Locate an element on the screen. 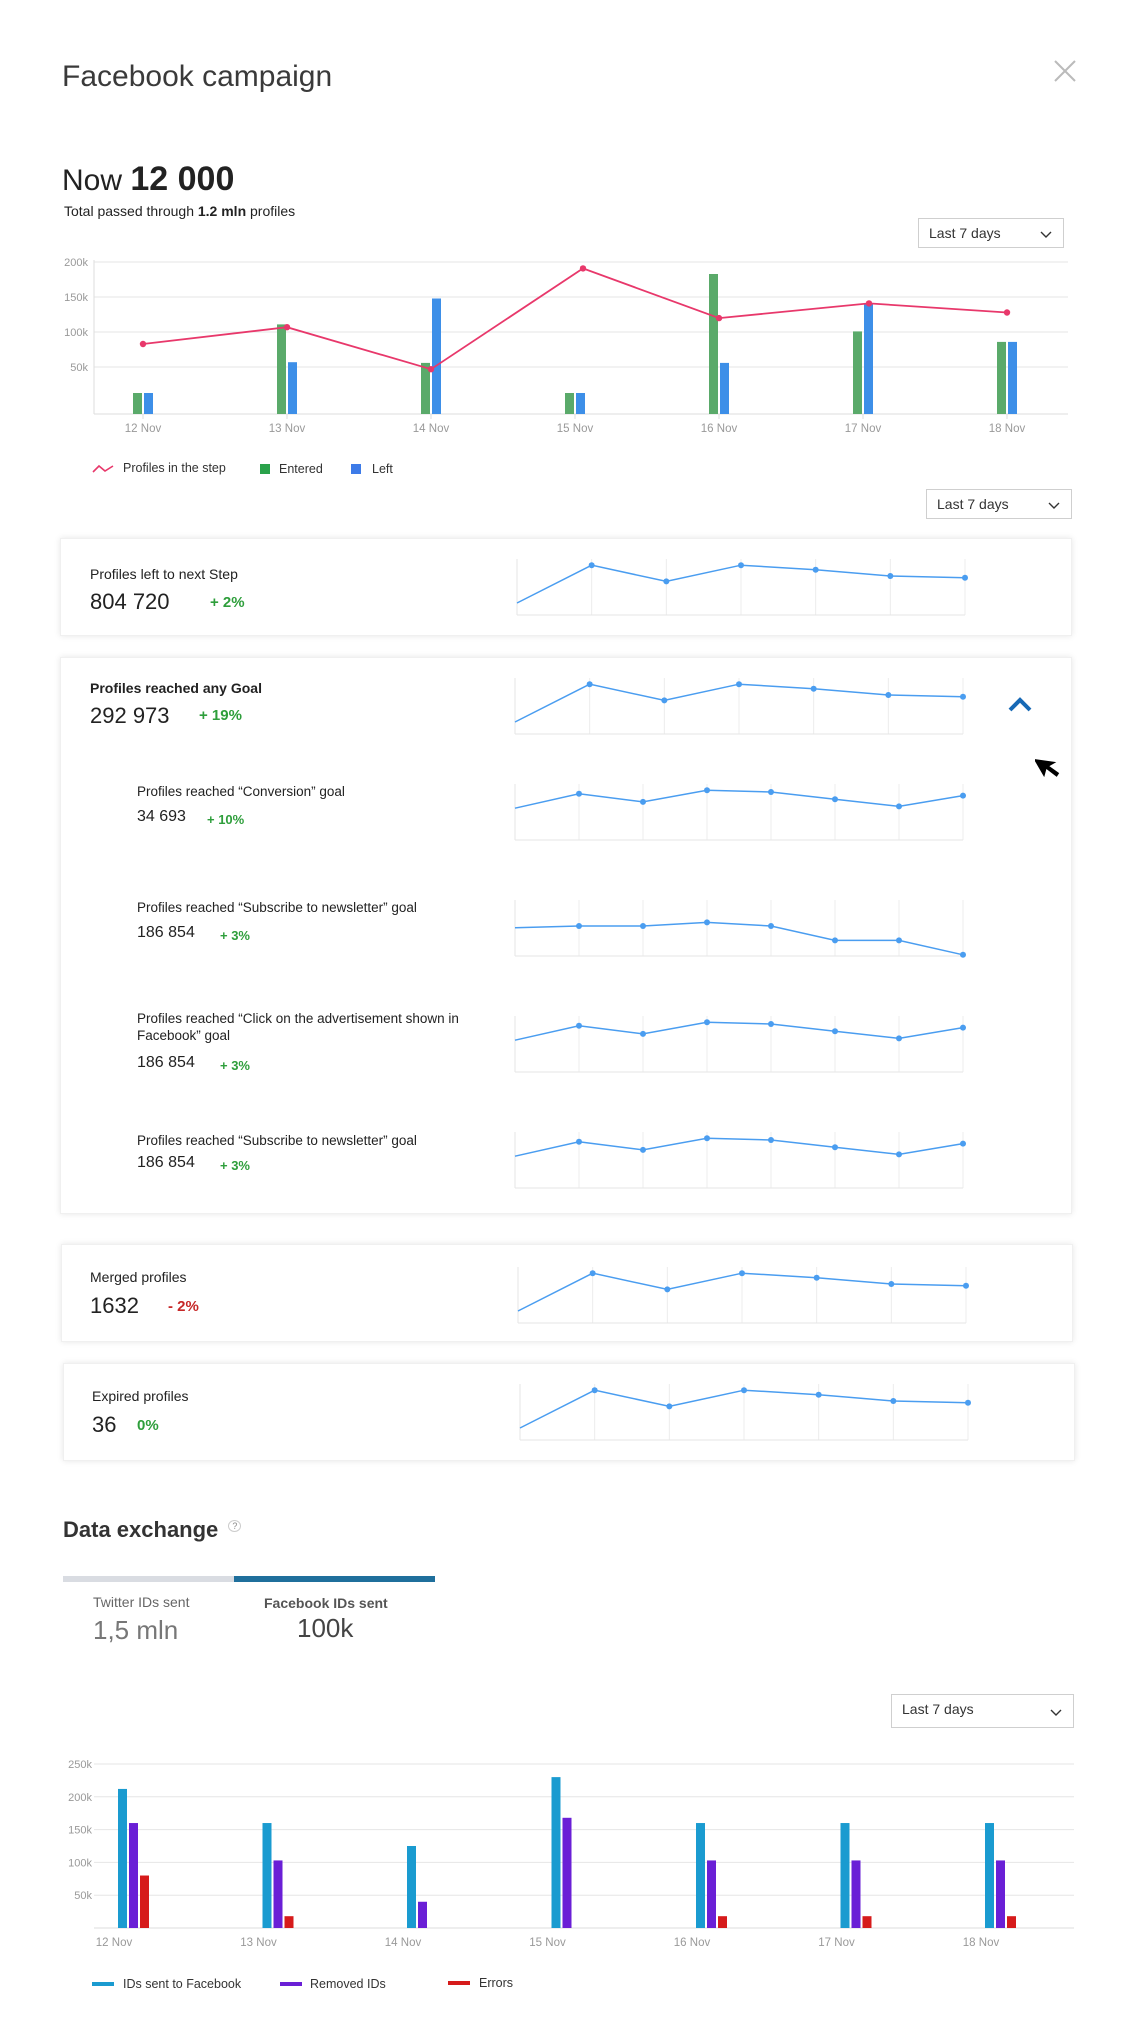  tab-value: 100k is located at coordinates (325, 1628).